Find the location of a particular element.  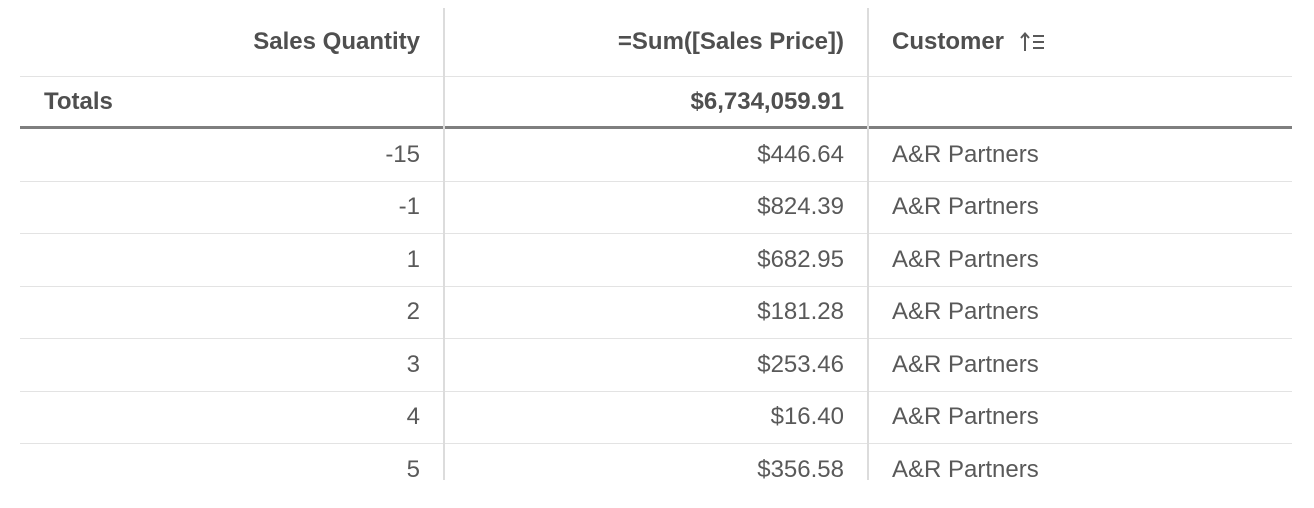

sort-ascending-icon is located at coordinates (1032, 42).